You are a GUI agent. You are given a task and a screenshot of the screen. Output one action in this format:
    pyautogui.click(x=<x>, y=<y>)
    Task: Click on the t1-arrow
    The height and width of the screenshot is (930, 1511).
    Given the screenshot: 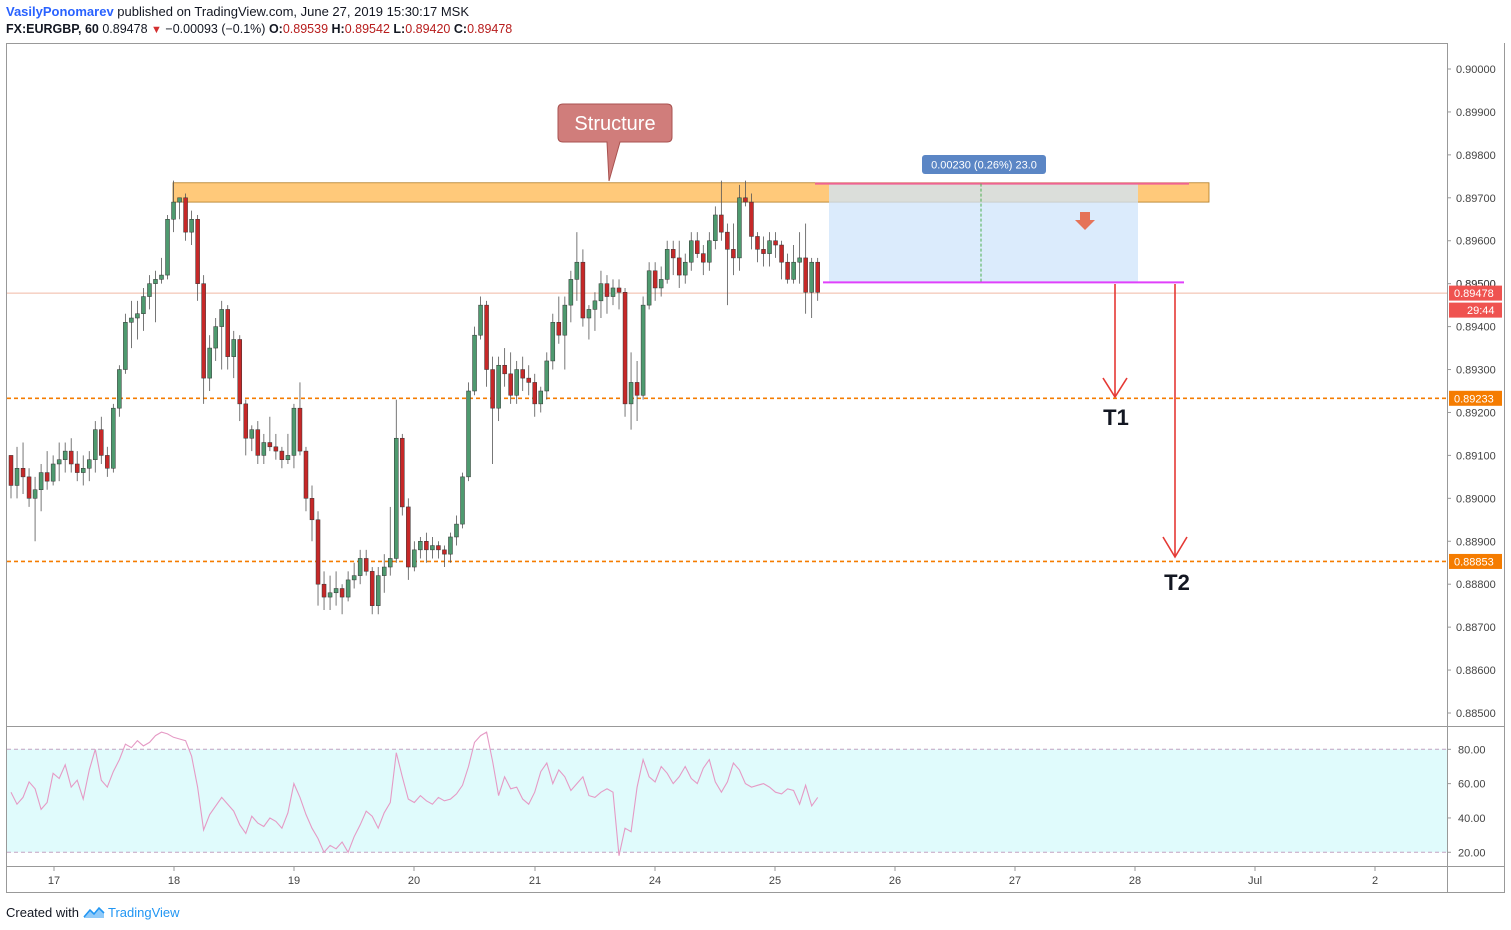 What is the action you would take?
    pyautogui.click(x=1115, y=341)
    